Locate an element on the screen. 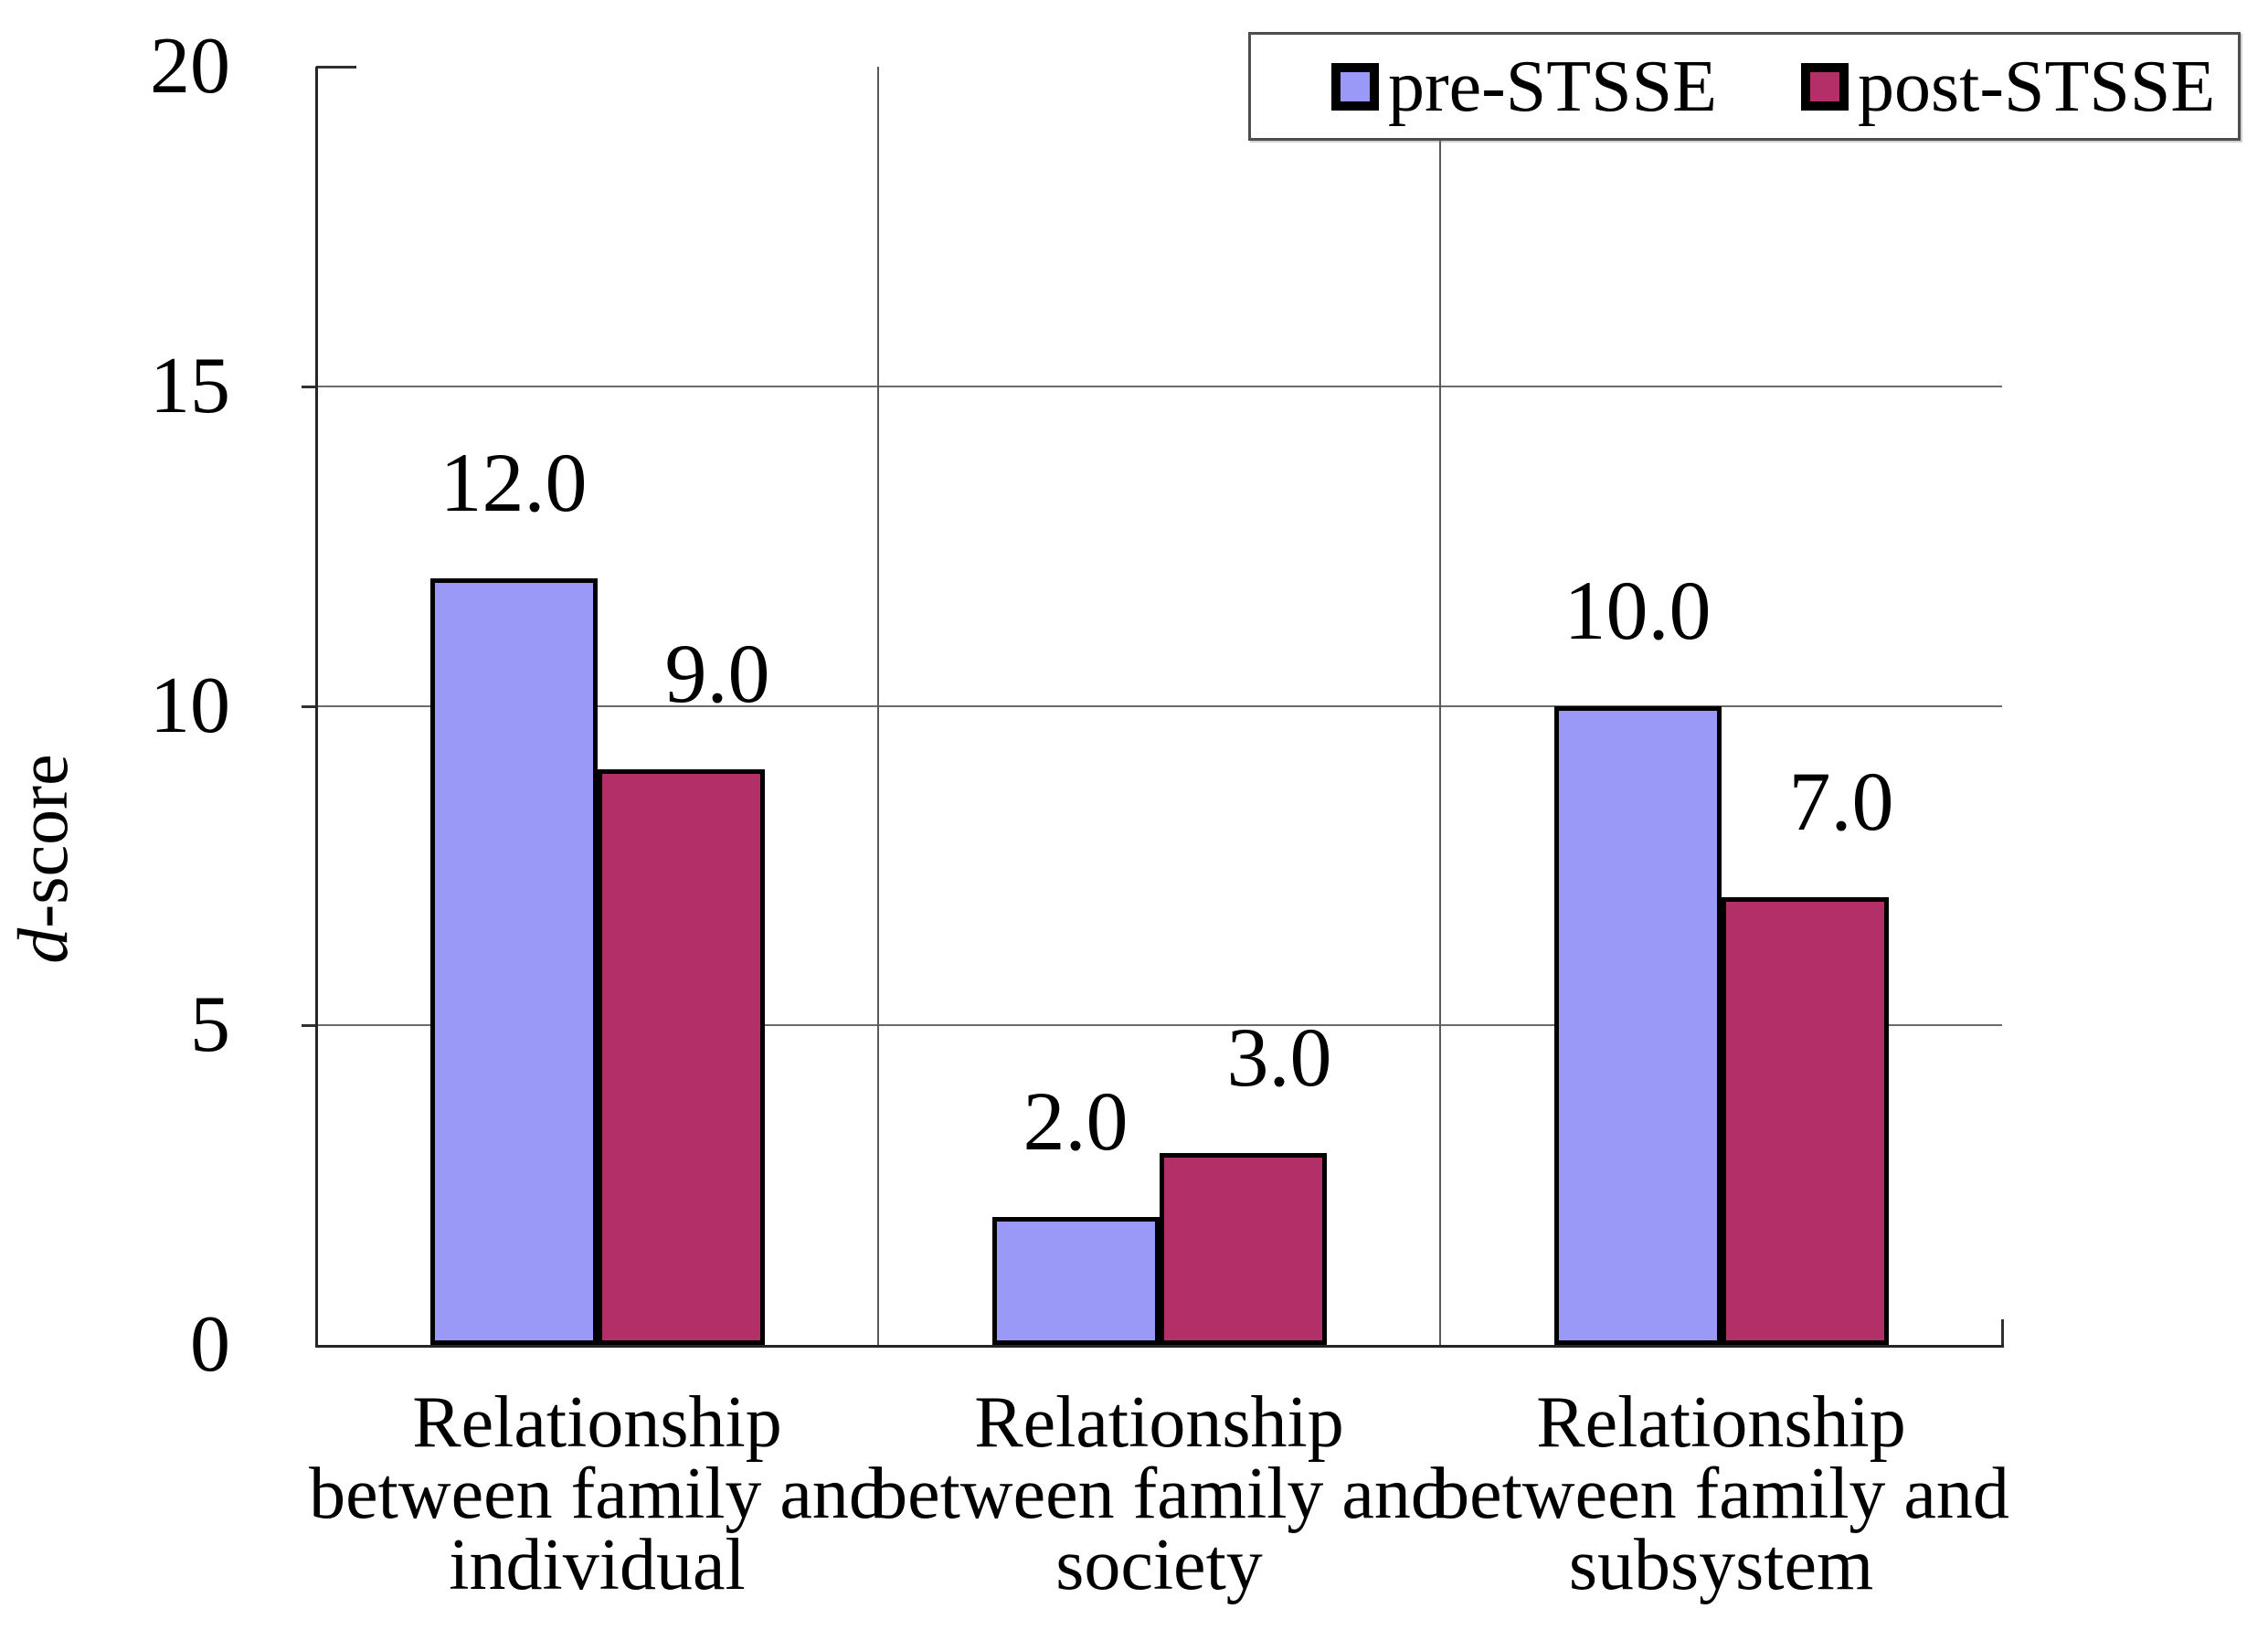 The image size is (2268, 1651). legend-item-pre: pre-STSSE is located at coordinates (1524, 86).